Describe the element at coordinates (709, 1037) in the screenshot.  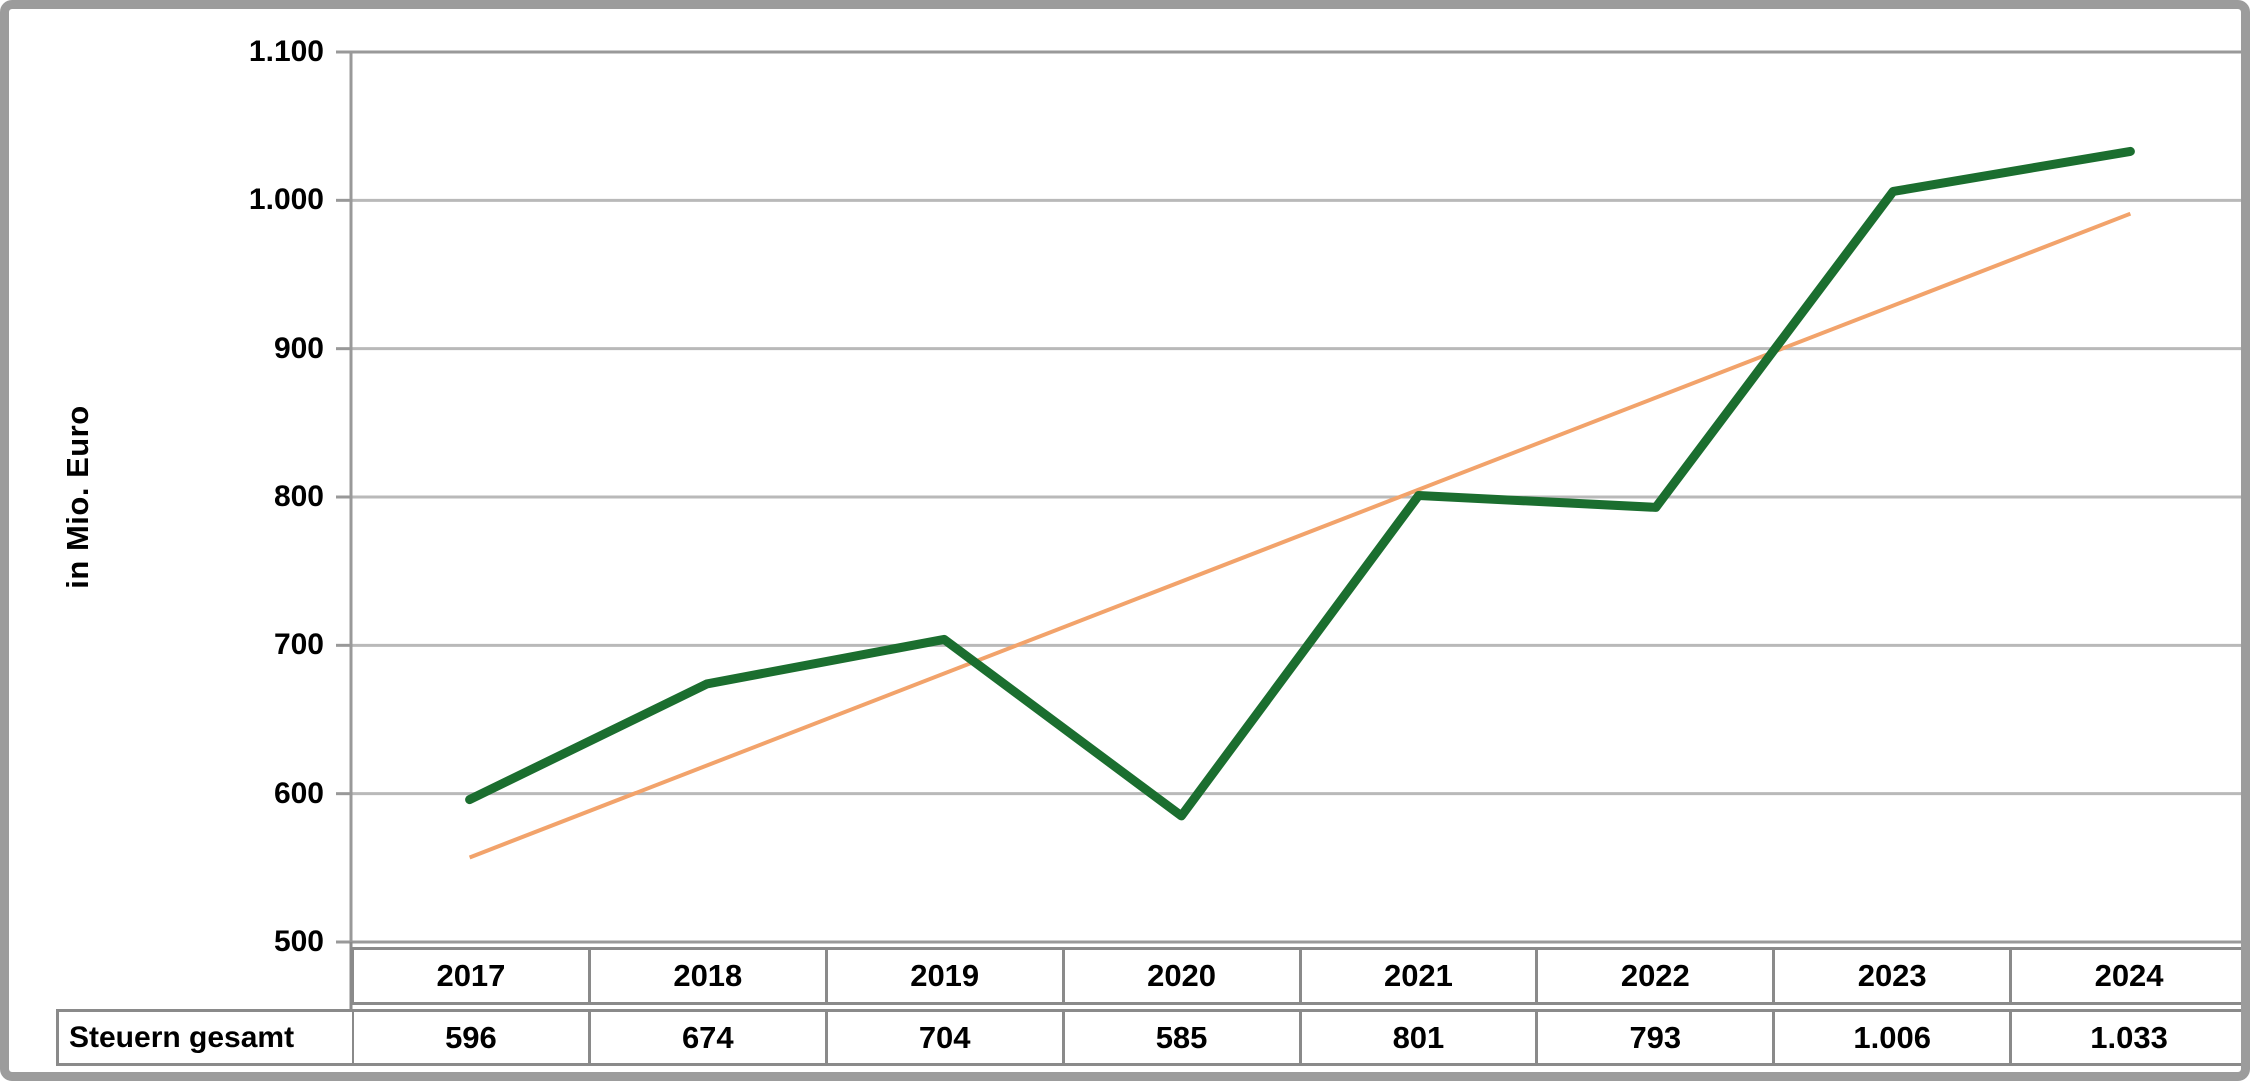
I see `data-value-cell: 674` at that location.